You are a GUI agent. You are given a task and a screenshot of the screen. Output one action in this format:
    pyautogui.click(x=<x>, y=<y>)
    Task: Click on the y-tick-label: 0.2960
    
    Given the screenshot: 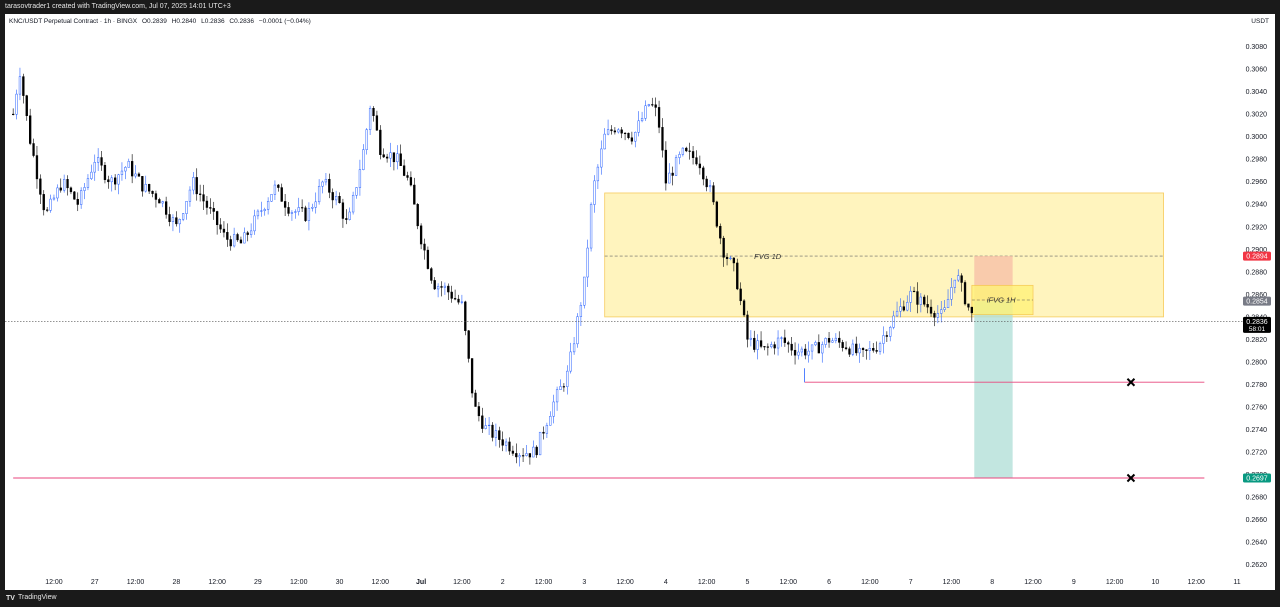 What is the action you would take?
    pyautogui.click(x=1257, y=182)
    